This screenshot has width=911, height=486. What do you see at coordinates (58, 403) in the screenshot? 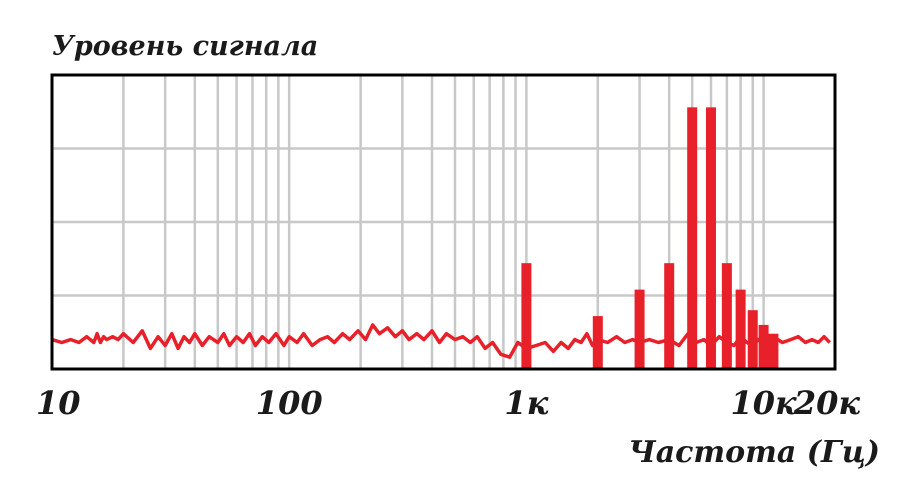
I see `x-tick-label: 10` at bounding box center [58, 403].